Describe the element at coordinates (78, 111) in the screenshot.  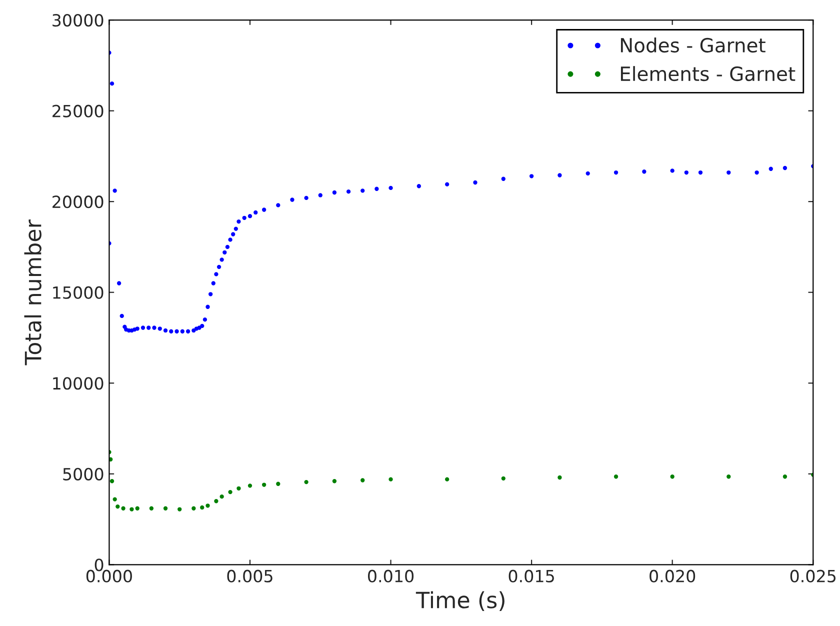
I see `y-tick-label: 25000` at that location.